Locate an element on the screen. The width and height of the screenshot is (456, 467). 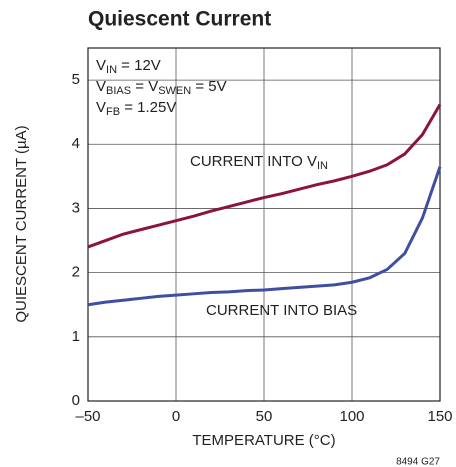
curve-label-part: CURRENT INTO V is located at coordinates (253, 161).